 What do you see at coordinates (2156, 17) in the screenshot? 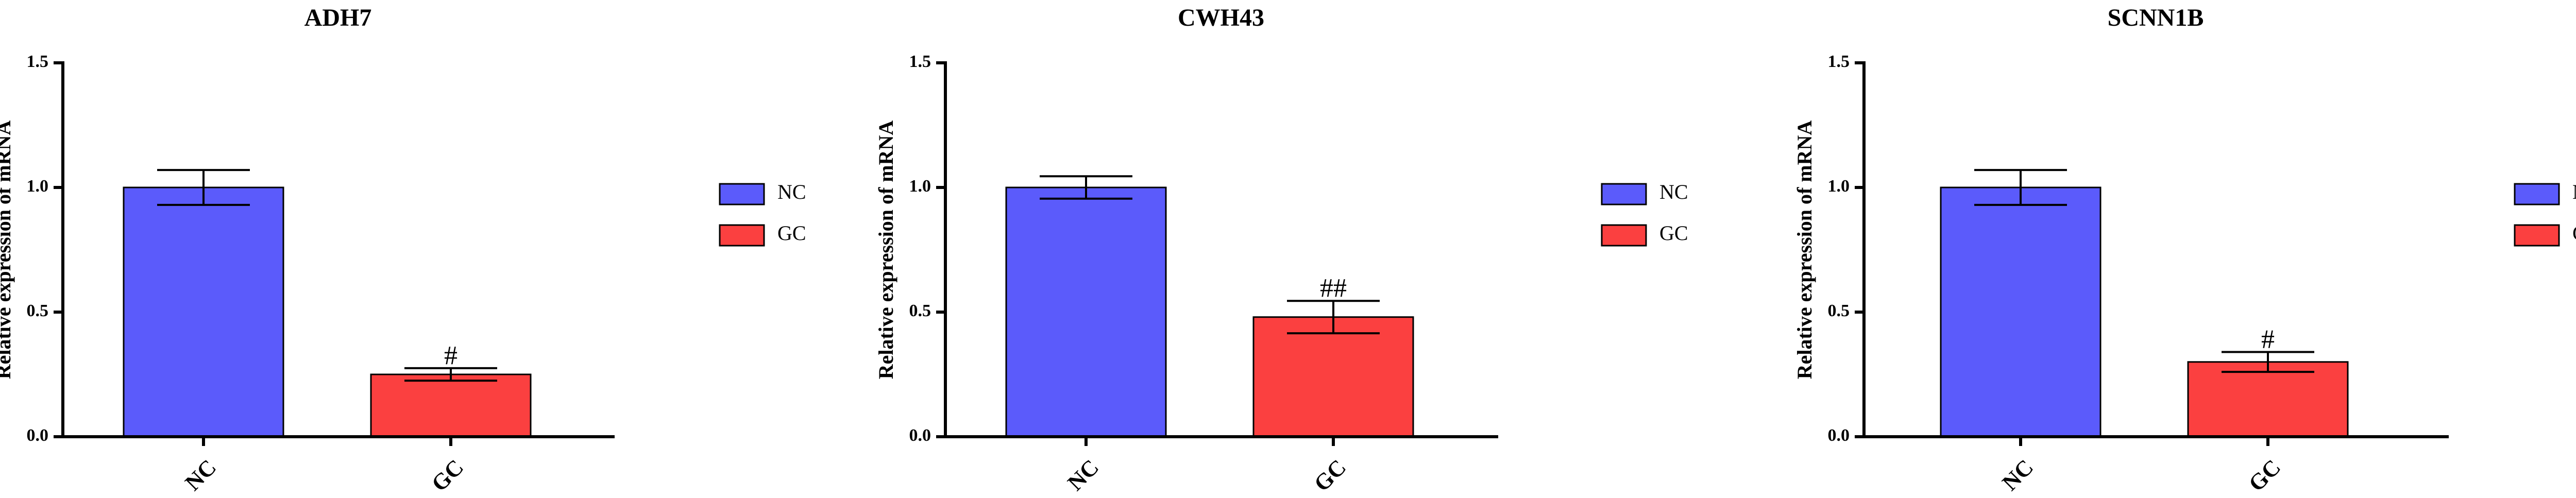
I see `chart-title: SCNN1B` at bounding box center [2156, 17].